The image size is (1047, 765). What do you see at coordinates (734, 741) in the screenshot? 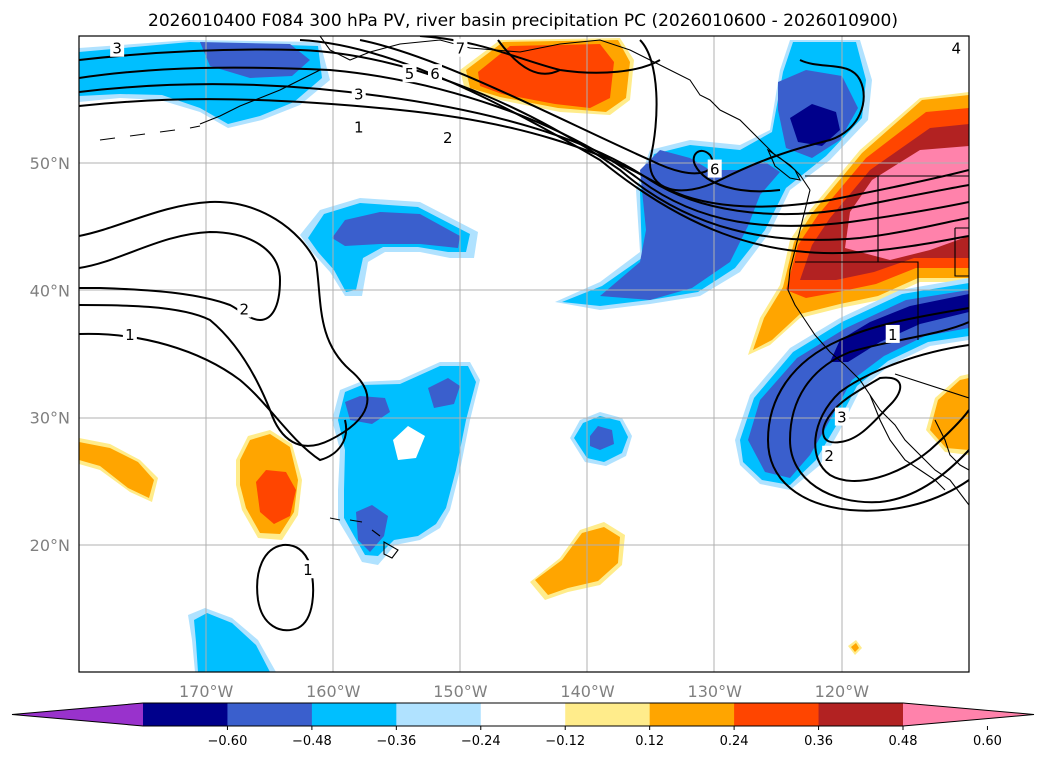
I see `colorbar-tick-label: 0.24` at bounding box center [734, 741].